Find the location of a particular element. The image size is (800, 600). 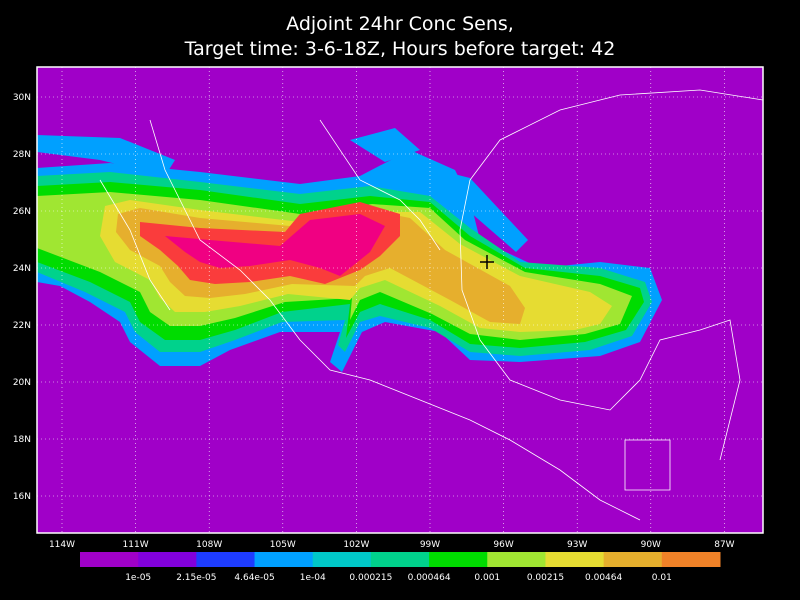

lon-tick-label: 105W is located at coordinates (283, 545).